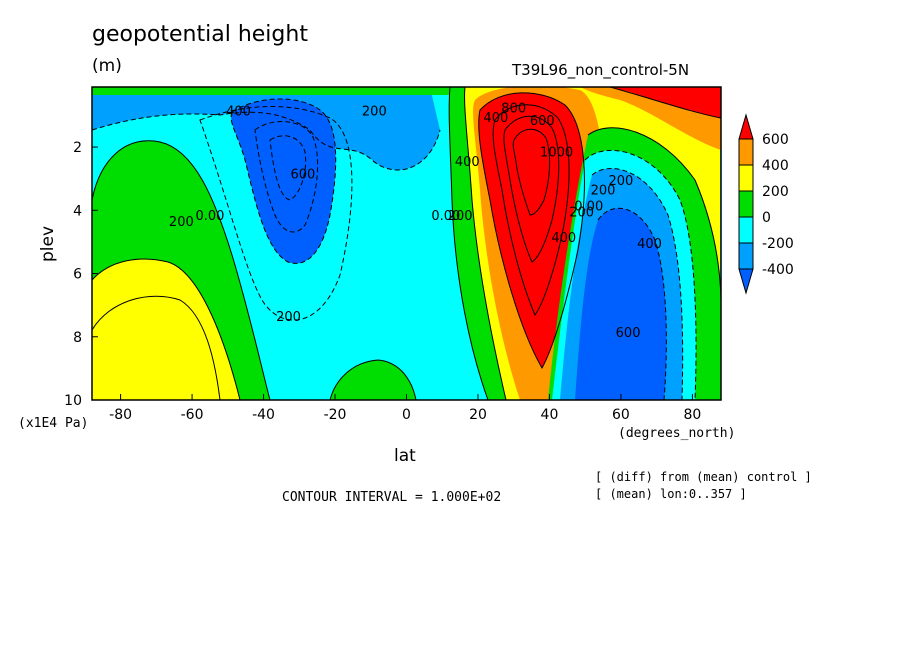  What do you see at coordinates (192, 415) in the screenshot?
I see `x-tick-label: -60` at bounding box center [192, 415].